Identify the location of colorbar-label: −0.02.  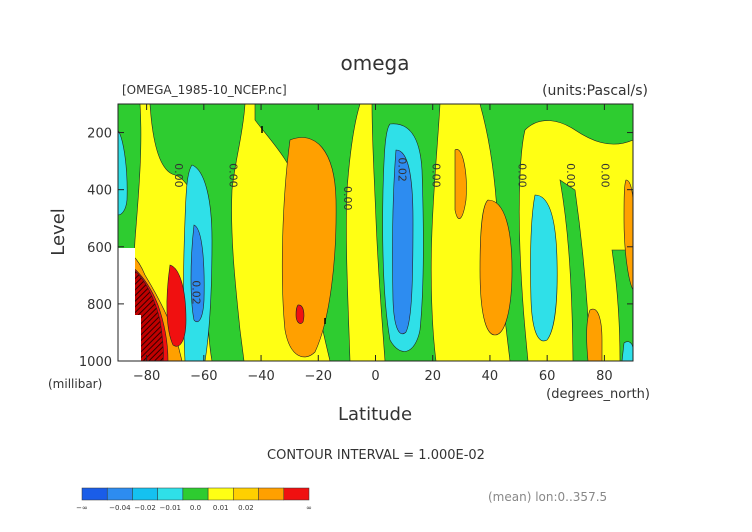
(144, 508).